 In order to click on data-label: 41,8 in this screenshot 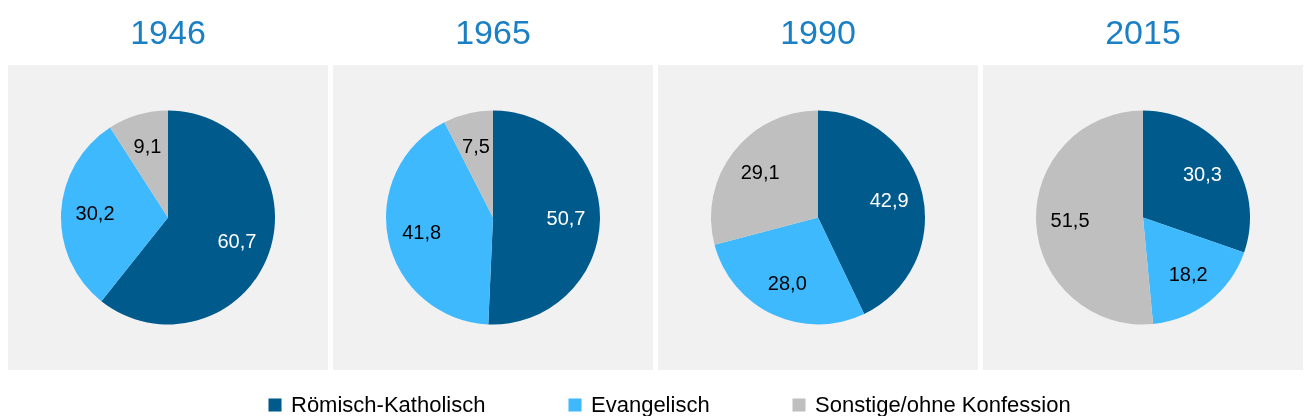, I will do `click(422, 231)`.